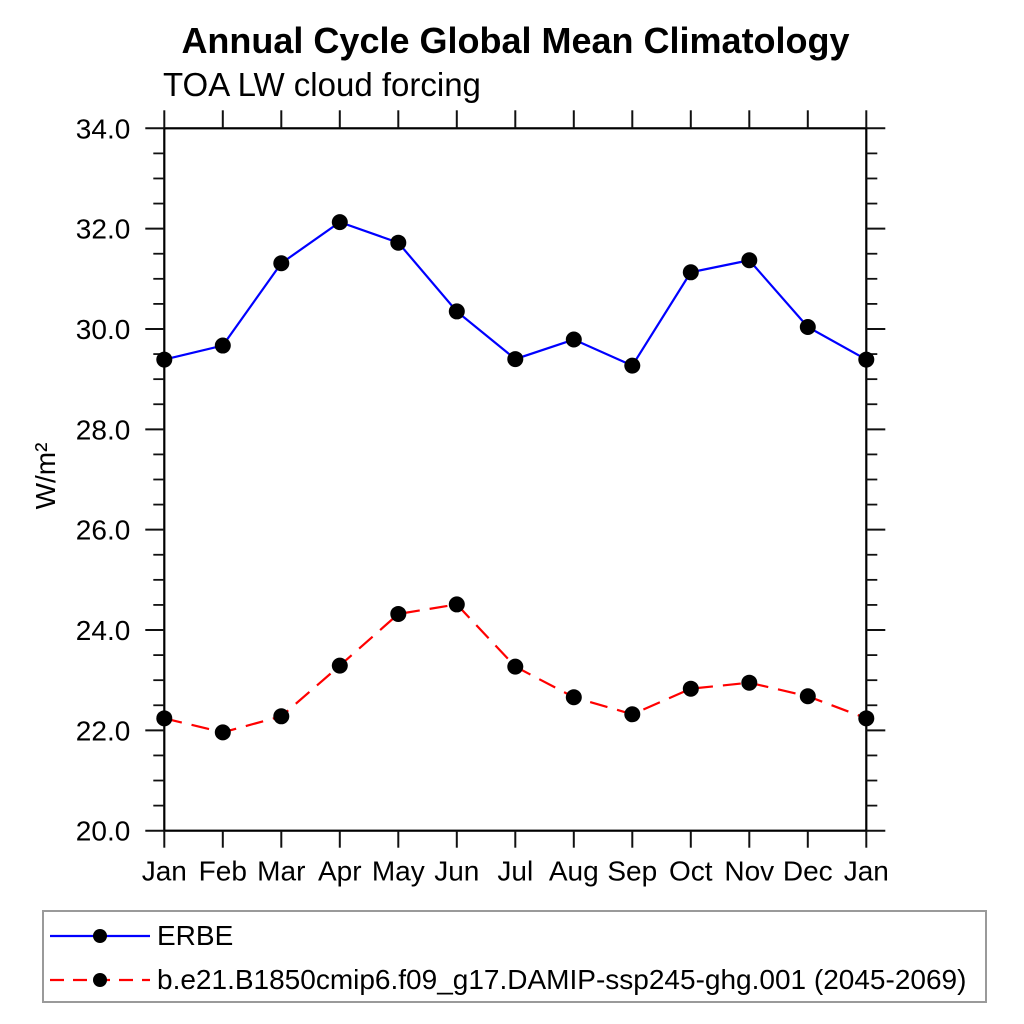 This screenshot has width=1024, height=1024. What do you see at coordinates (398, 871) in the screenshot?
I see `x-tick-label: May` at bounding box center [398, 871].